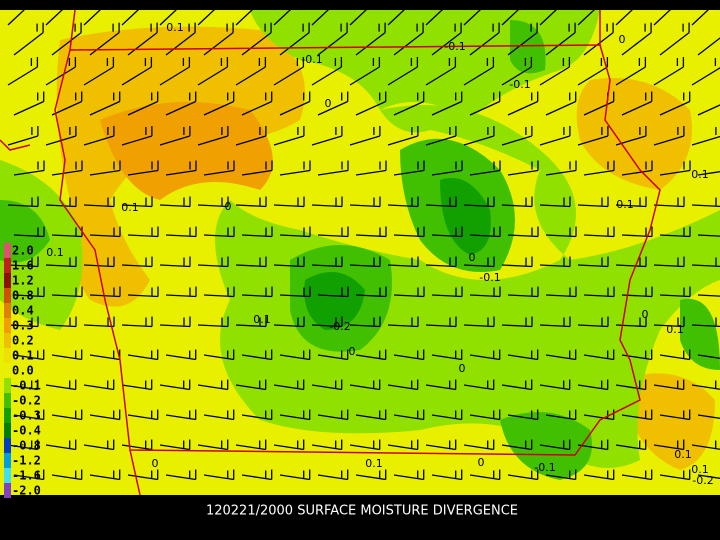 The image size is (720, 540). Describe the element at coordinates (26, 461) in the screenshot. I see `legend-label: -1.2` at that location.